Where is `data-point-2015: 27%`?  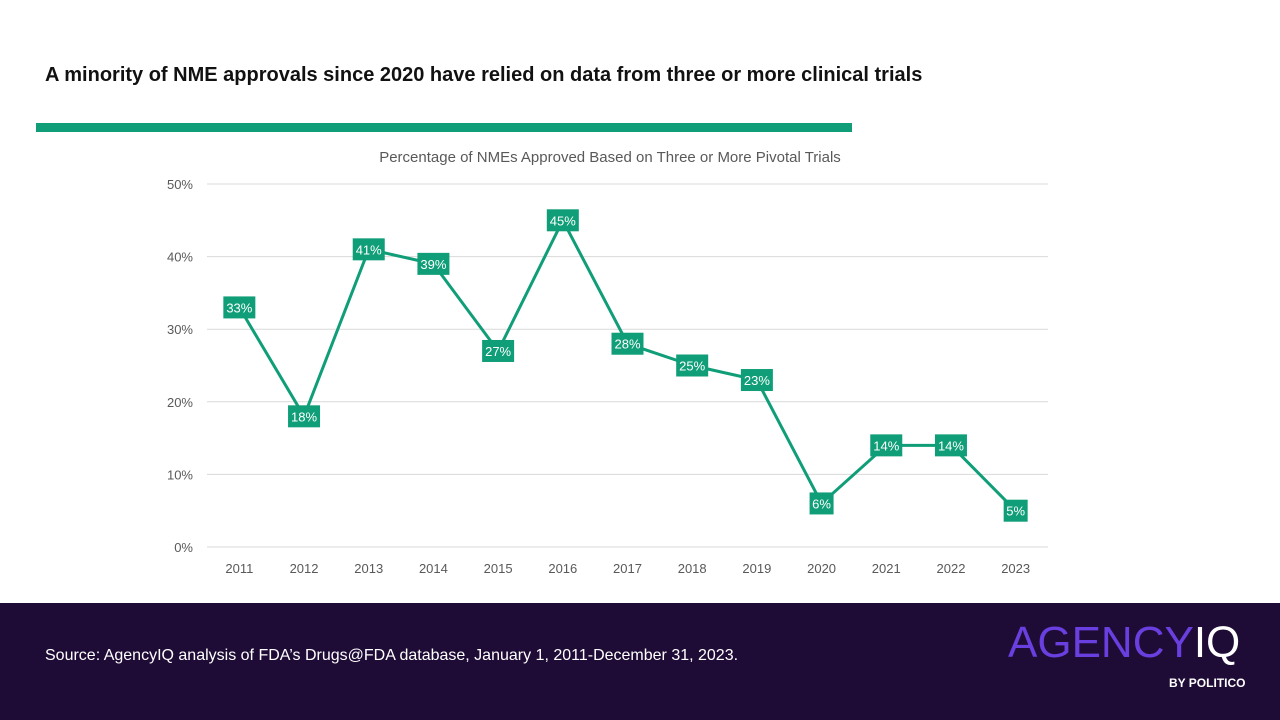 data-point-2015: 27% is located at coordinates (498, 350).